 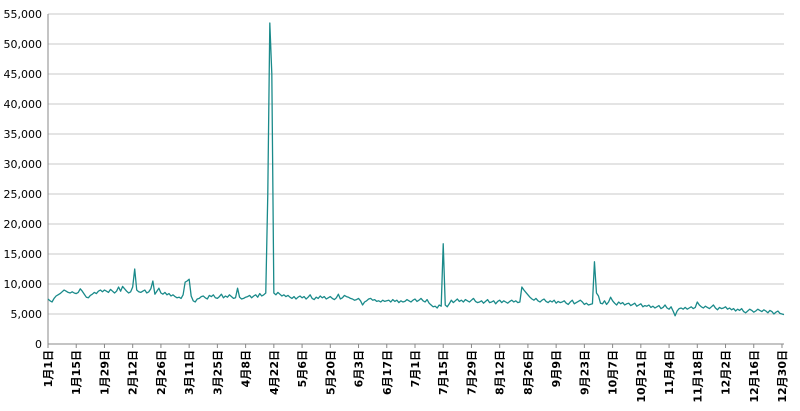 What do you see at coordinates (782, 376) in the screenshot?
I see `x-tick-label: 12月30日` at bounding box center [782, 376].